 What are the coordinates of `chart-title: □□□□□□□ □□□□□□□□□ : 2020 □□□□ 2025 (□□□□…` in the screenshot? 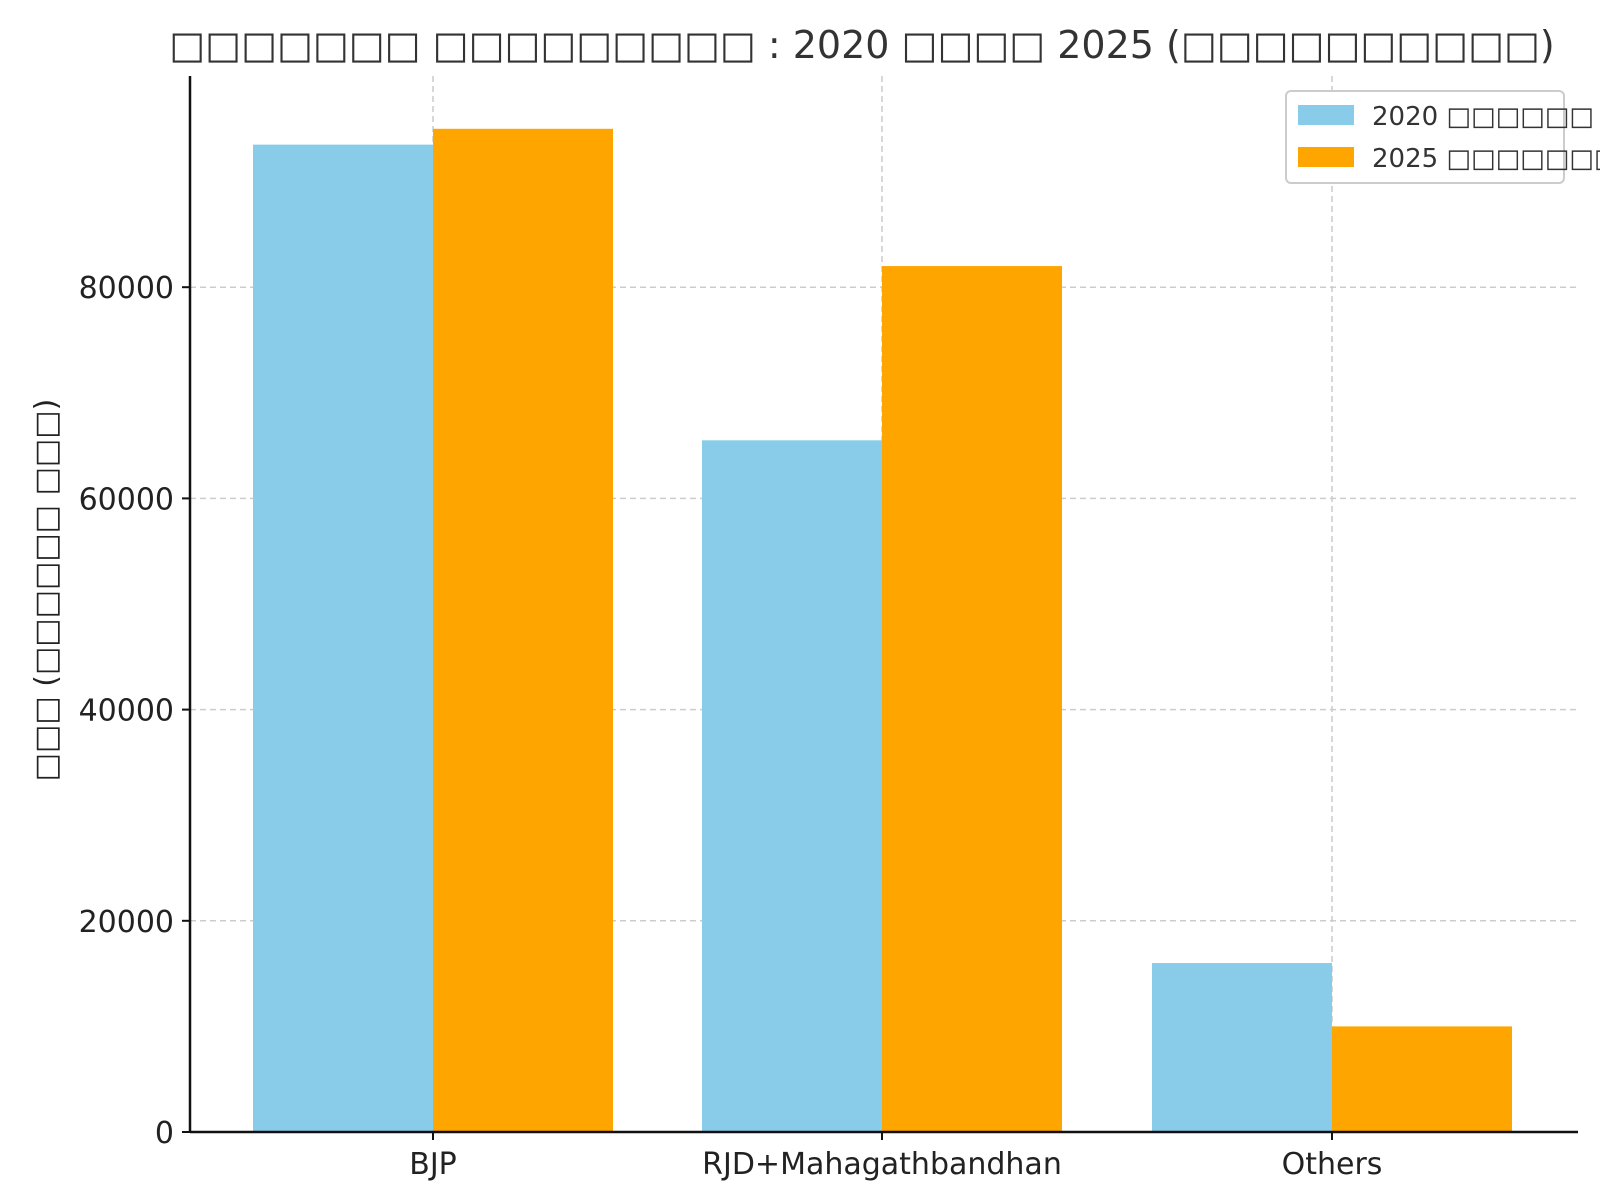 It's located at (861, 45).